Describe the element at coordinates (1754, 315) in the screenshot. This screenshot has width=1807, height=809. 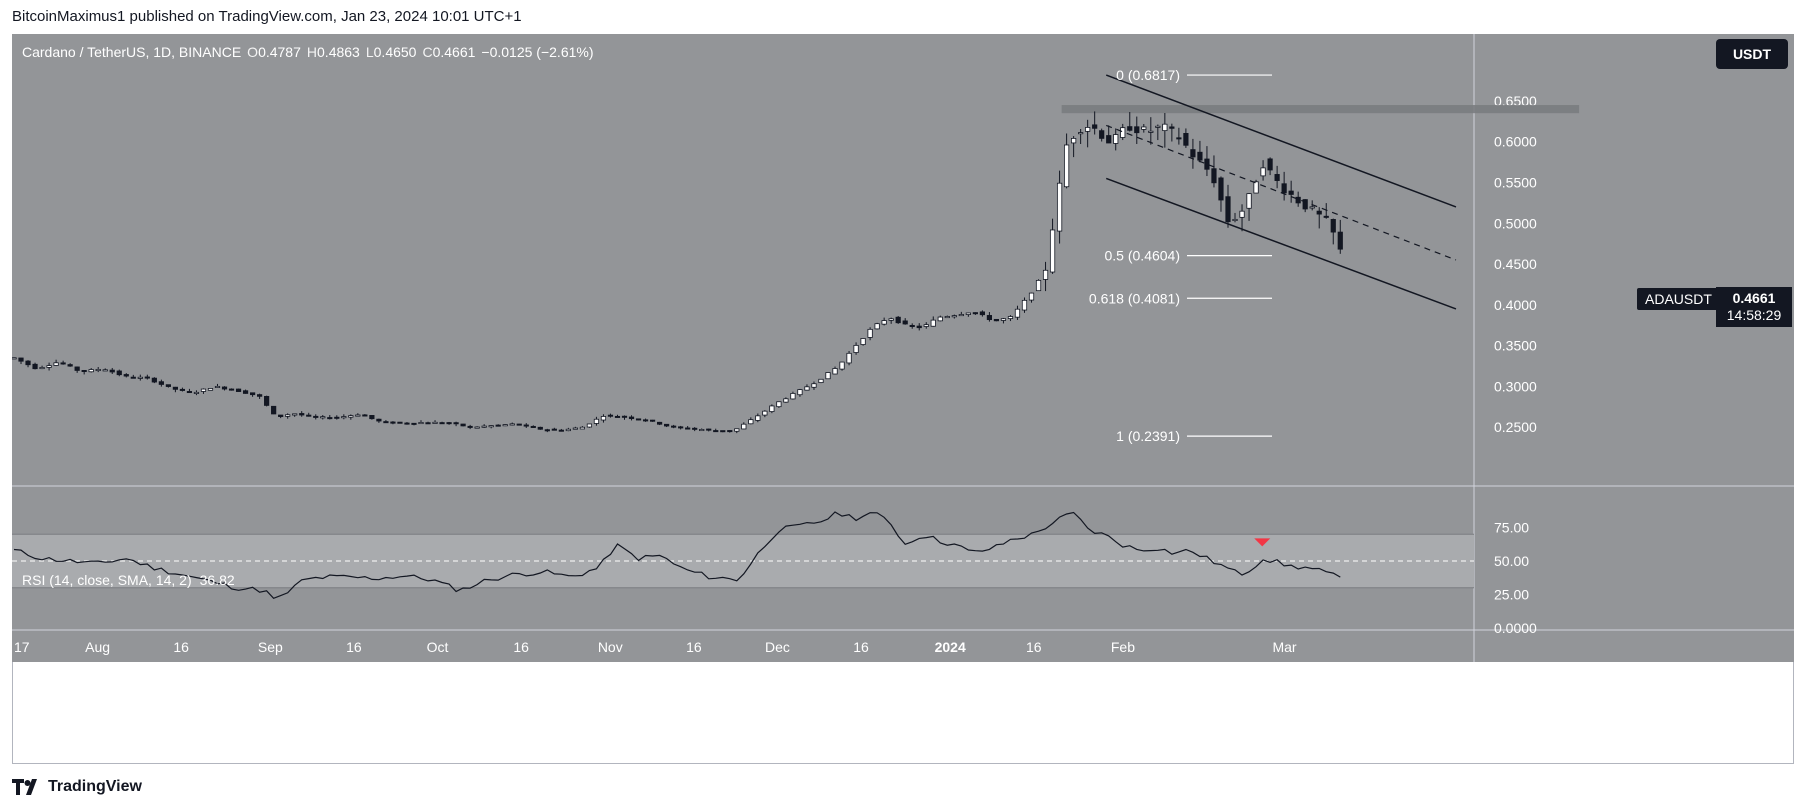
I see `bar-countdown: 14:58:29` at that location.